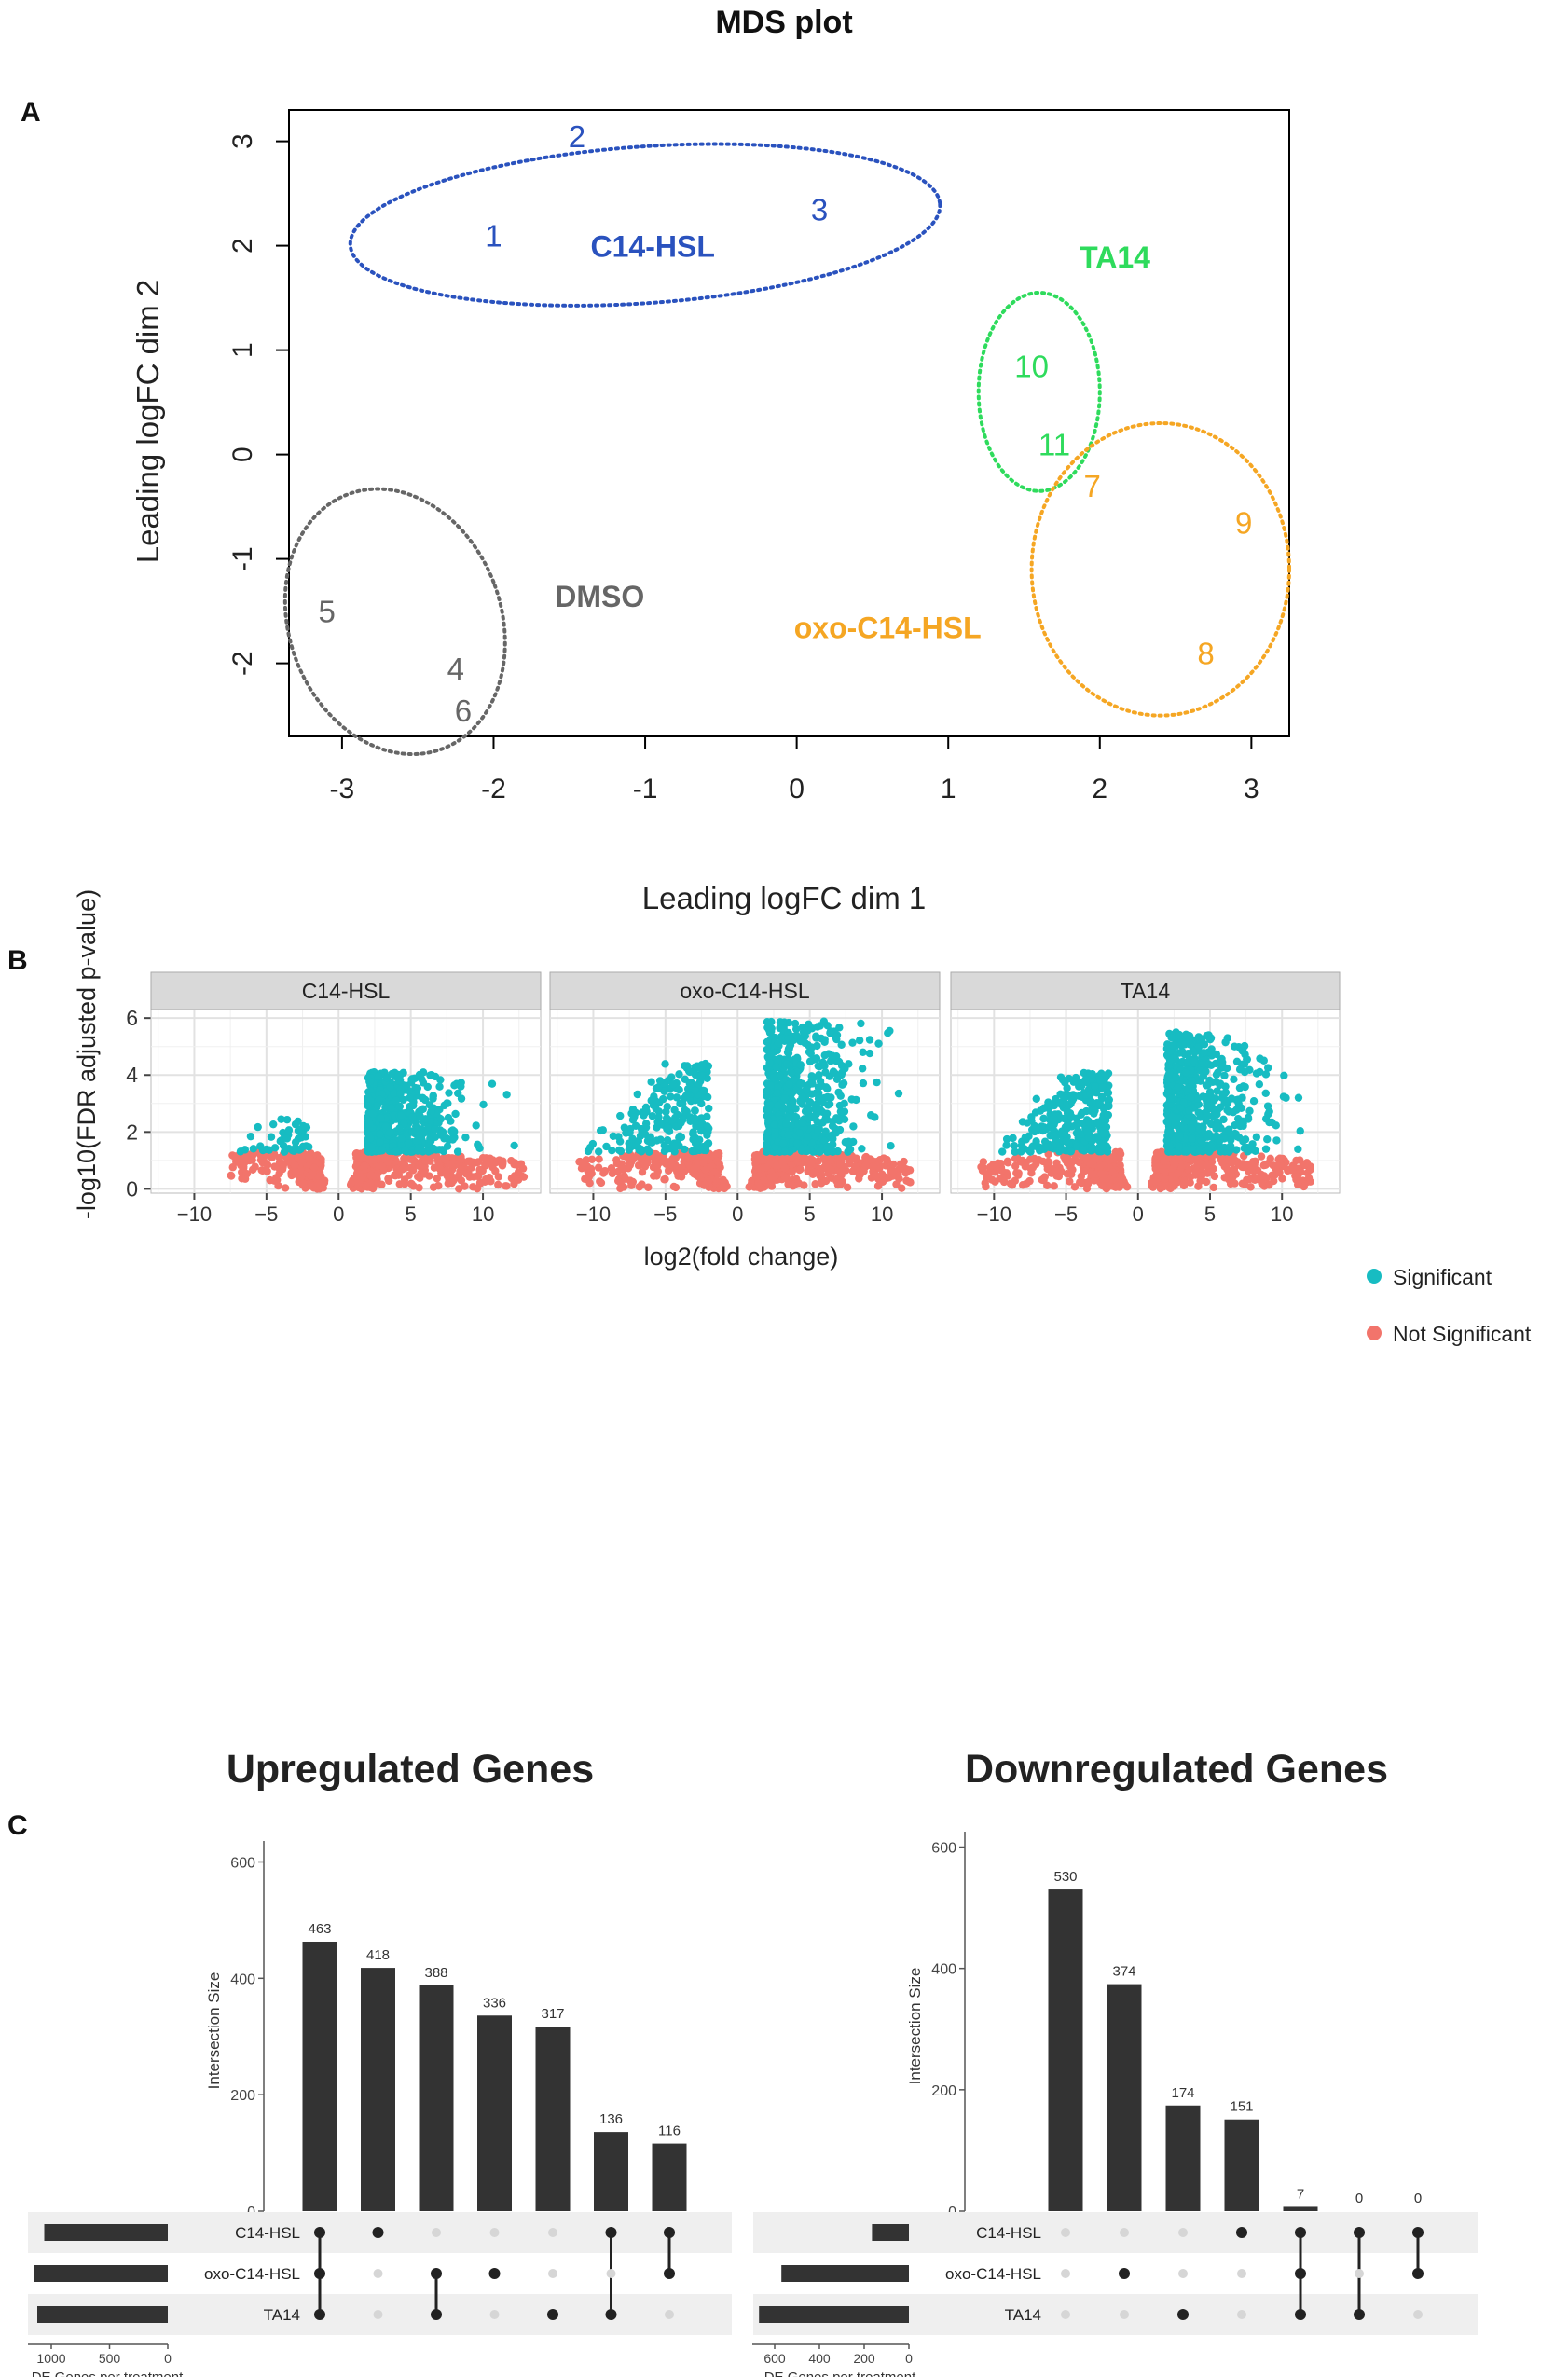  Describe the element at coordinates (378, 2089) in the screenshot. I see `upset-bar` at that location.